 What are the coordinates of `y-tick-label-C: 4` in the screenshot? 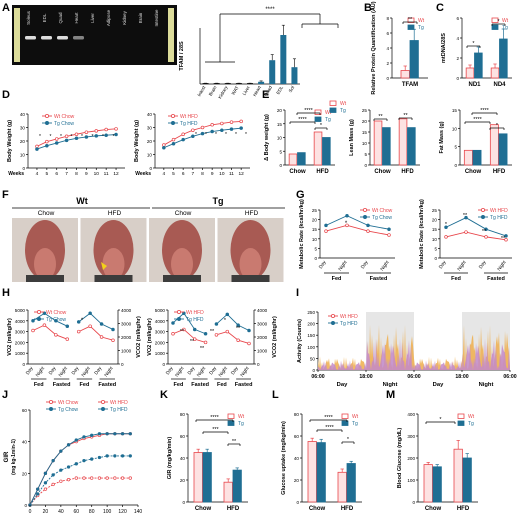 It's located at (457, 38).